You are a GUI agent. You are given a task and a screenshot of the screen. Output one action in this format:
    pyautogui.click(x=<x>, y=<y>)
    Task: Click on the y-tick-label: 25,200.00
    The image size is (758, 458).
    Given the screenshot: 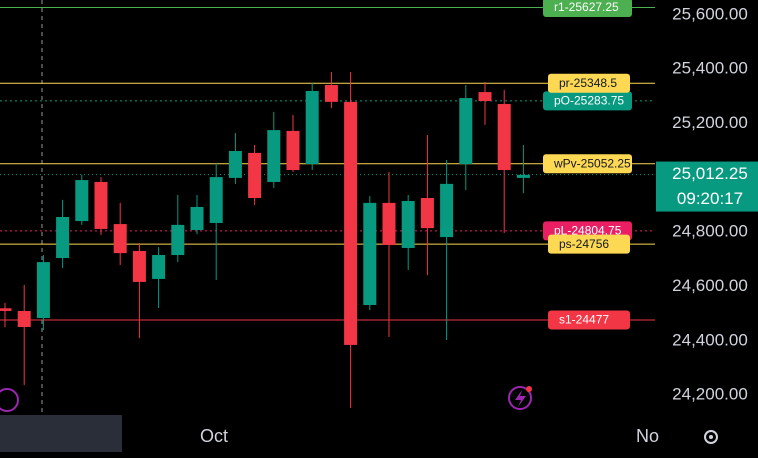 What is the action you would take?
    pyautogui.click(x=710, y=122)
    